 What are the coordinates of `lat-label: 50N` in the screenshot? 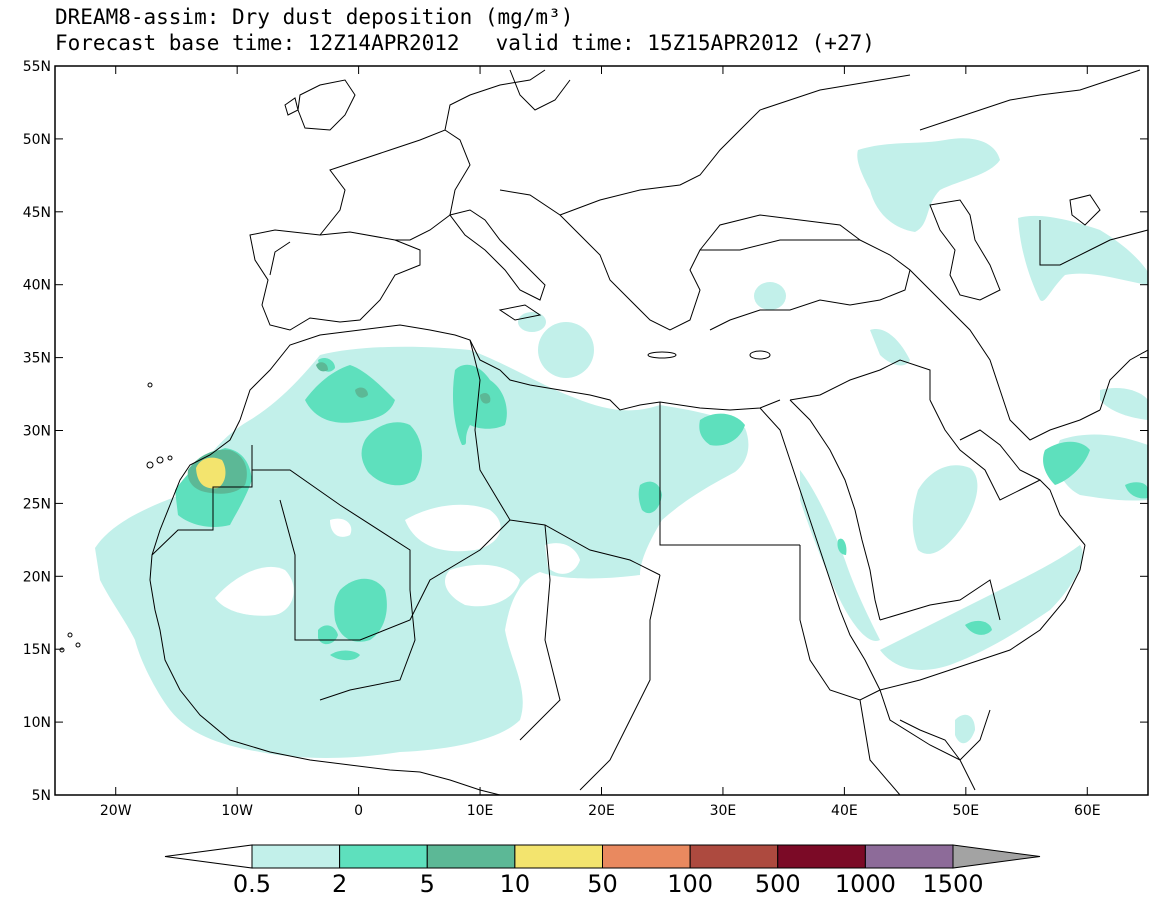 It's located at (37, 140).